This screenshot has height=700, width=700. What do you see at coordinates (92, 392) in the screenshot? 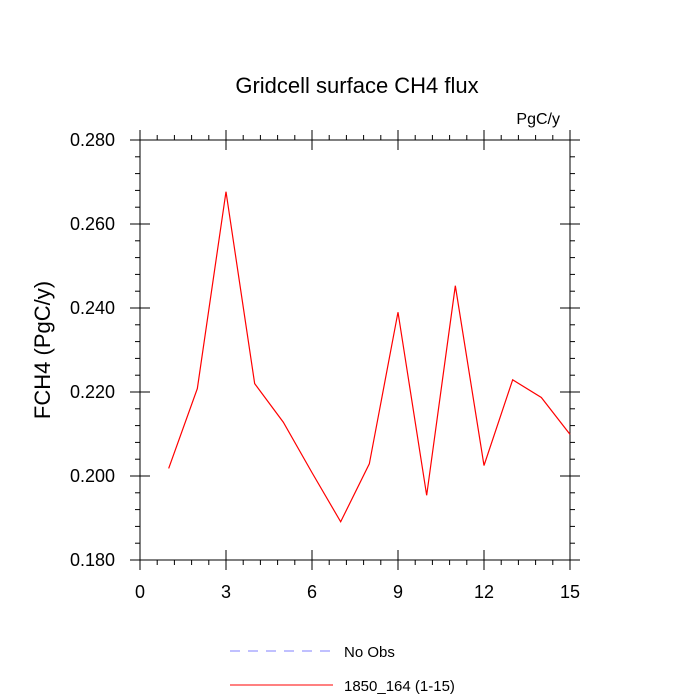
I see `y-tick-label: 0.220` at bounding box center [92, 392].